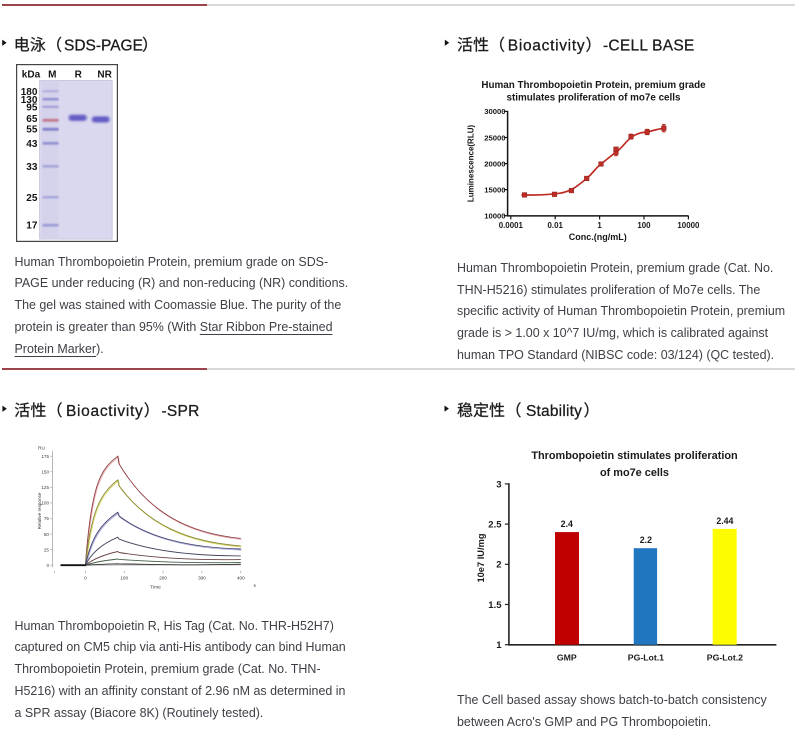 The height and width of the screenshot is (747, 800). I want to click on svg-text: 3, so click(498, 484).